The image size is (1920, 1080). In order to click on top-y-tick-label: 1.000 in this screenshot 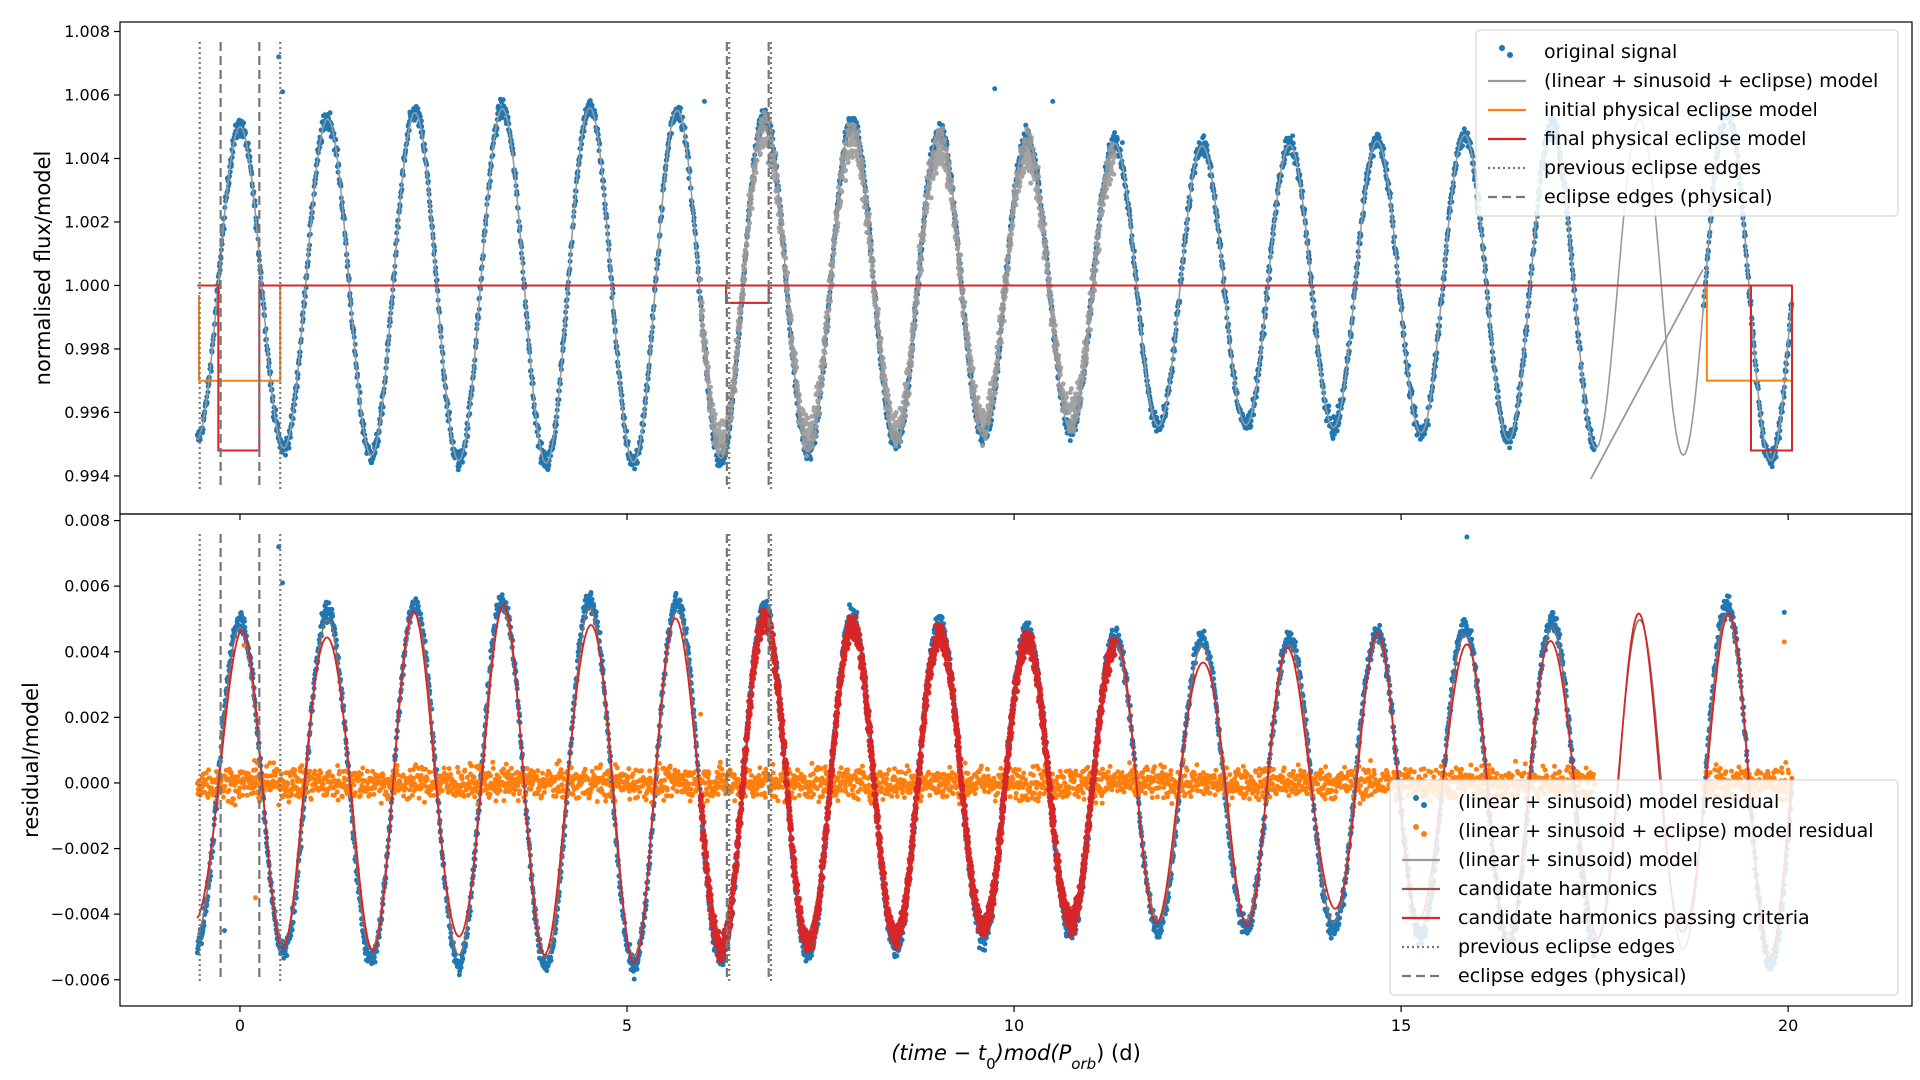, I will do `click(87, 285)`.